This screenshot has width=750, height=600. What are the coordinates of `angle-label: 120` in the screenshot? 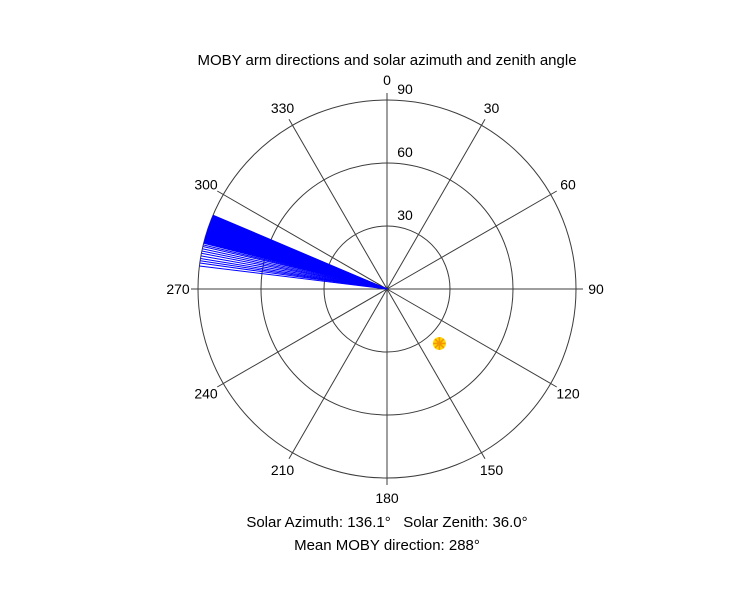 It's located at (568, 394).